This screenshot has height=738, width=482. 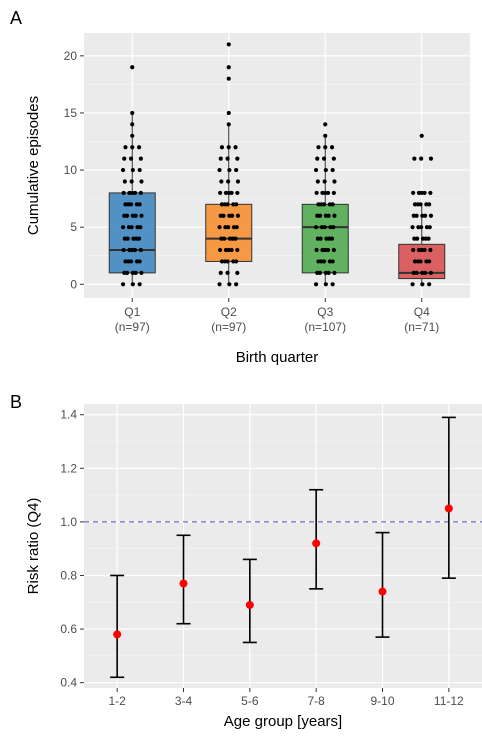 What do you see at coordinates (229, 232) in the screenshot?
I see `box-q2` at bounding box center [229, 232].